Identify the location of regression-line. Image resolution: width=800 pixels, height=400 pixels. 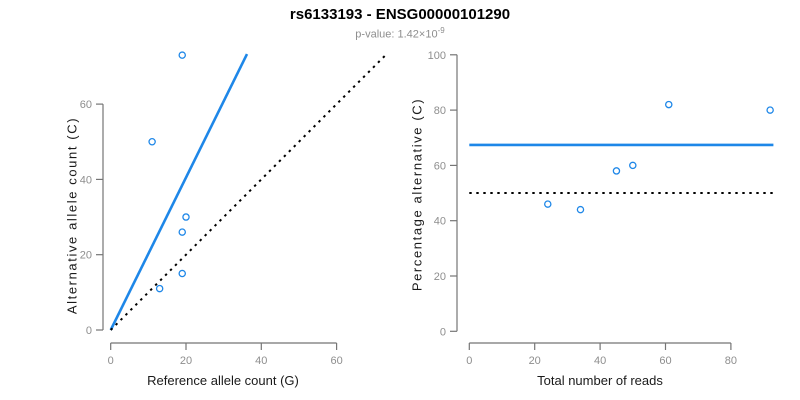
(179, 192).